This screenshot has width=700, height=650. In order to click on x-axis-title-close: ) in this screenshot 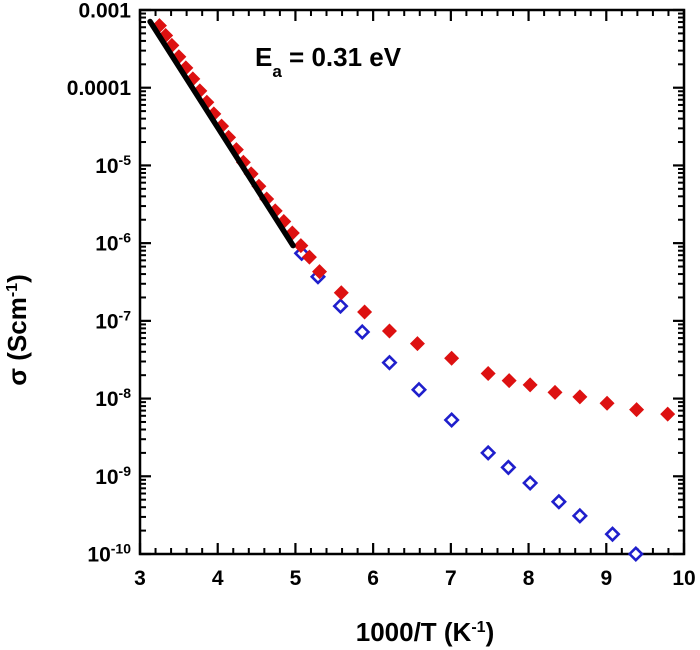, I will do `click(490, 632)`.